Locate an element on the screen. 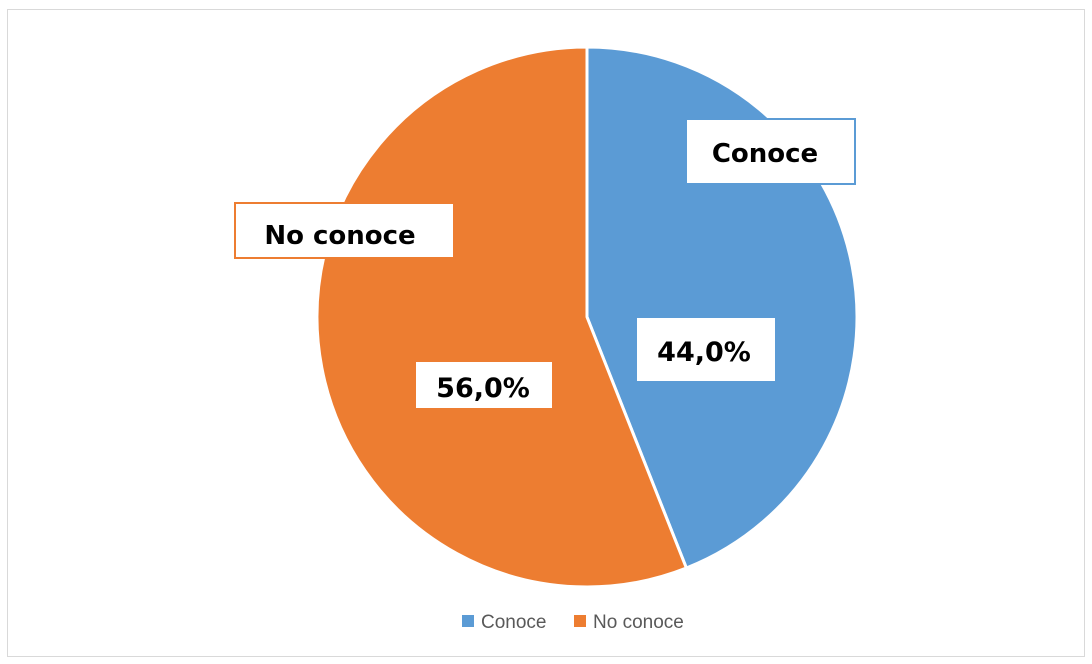  category-label-conoce: Conoce is located at coordinates (770, 151).